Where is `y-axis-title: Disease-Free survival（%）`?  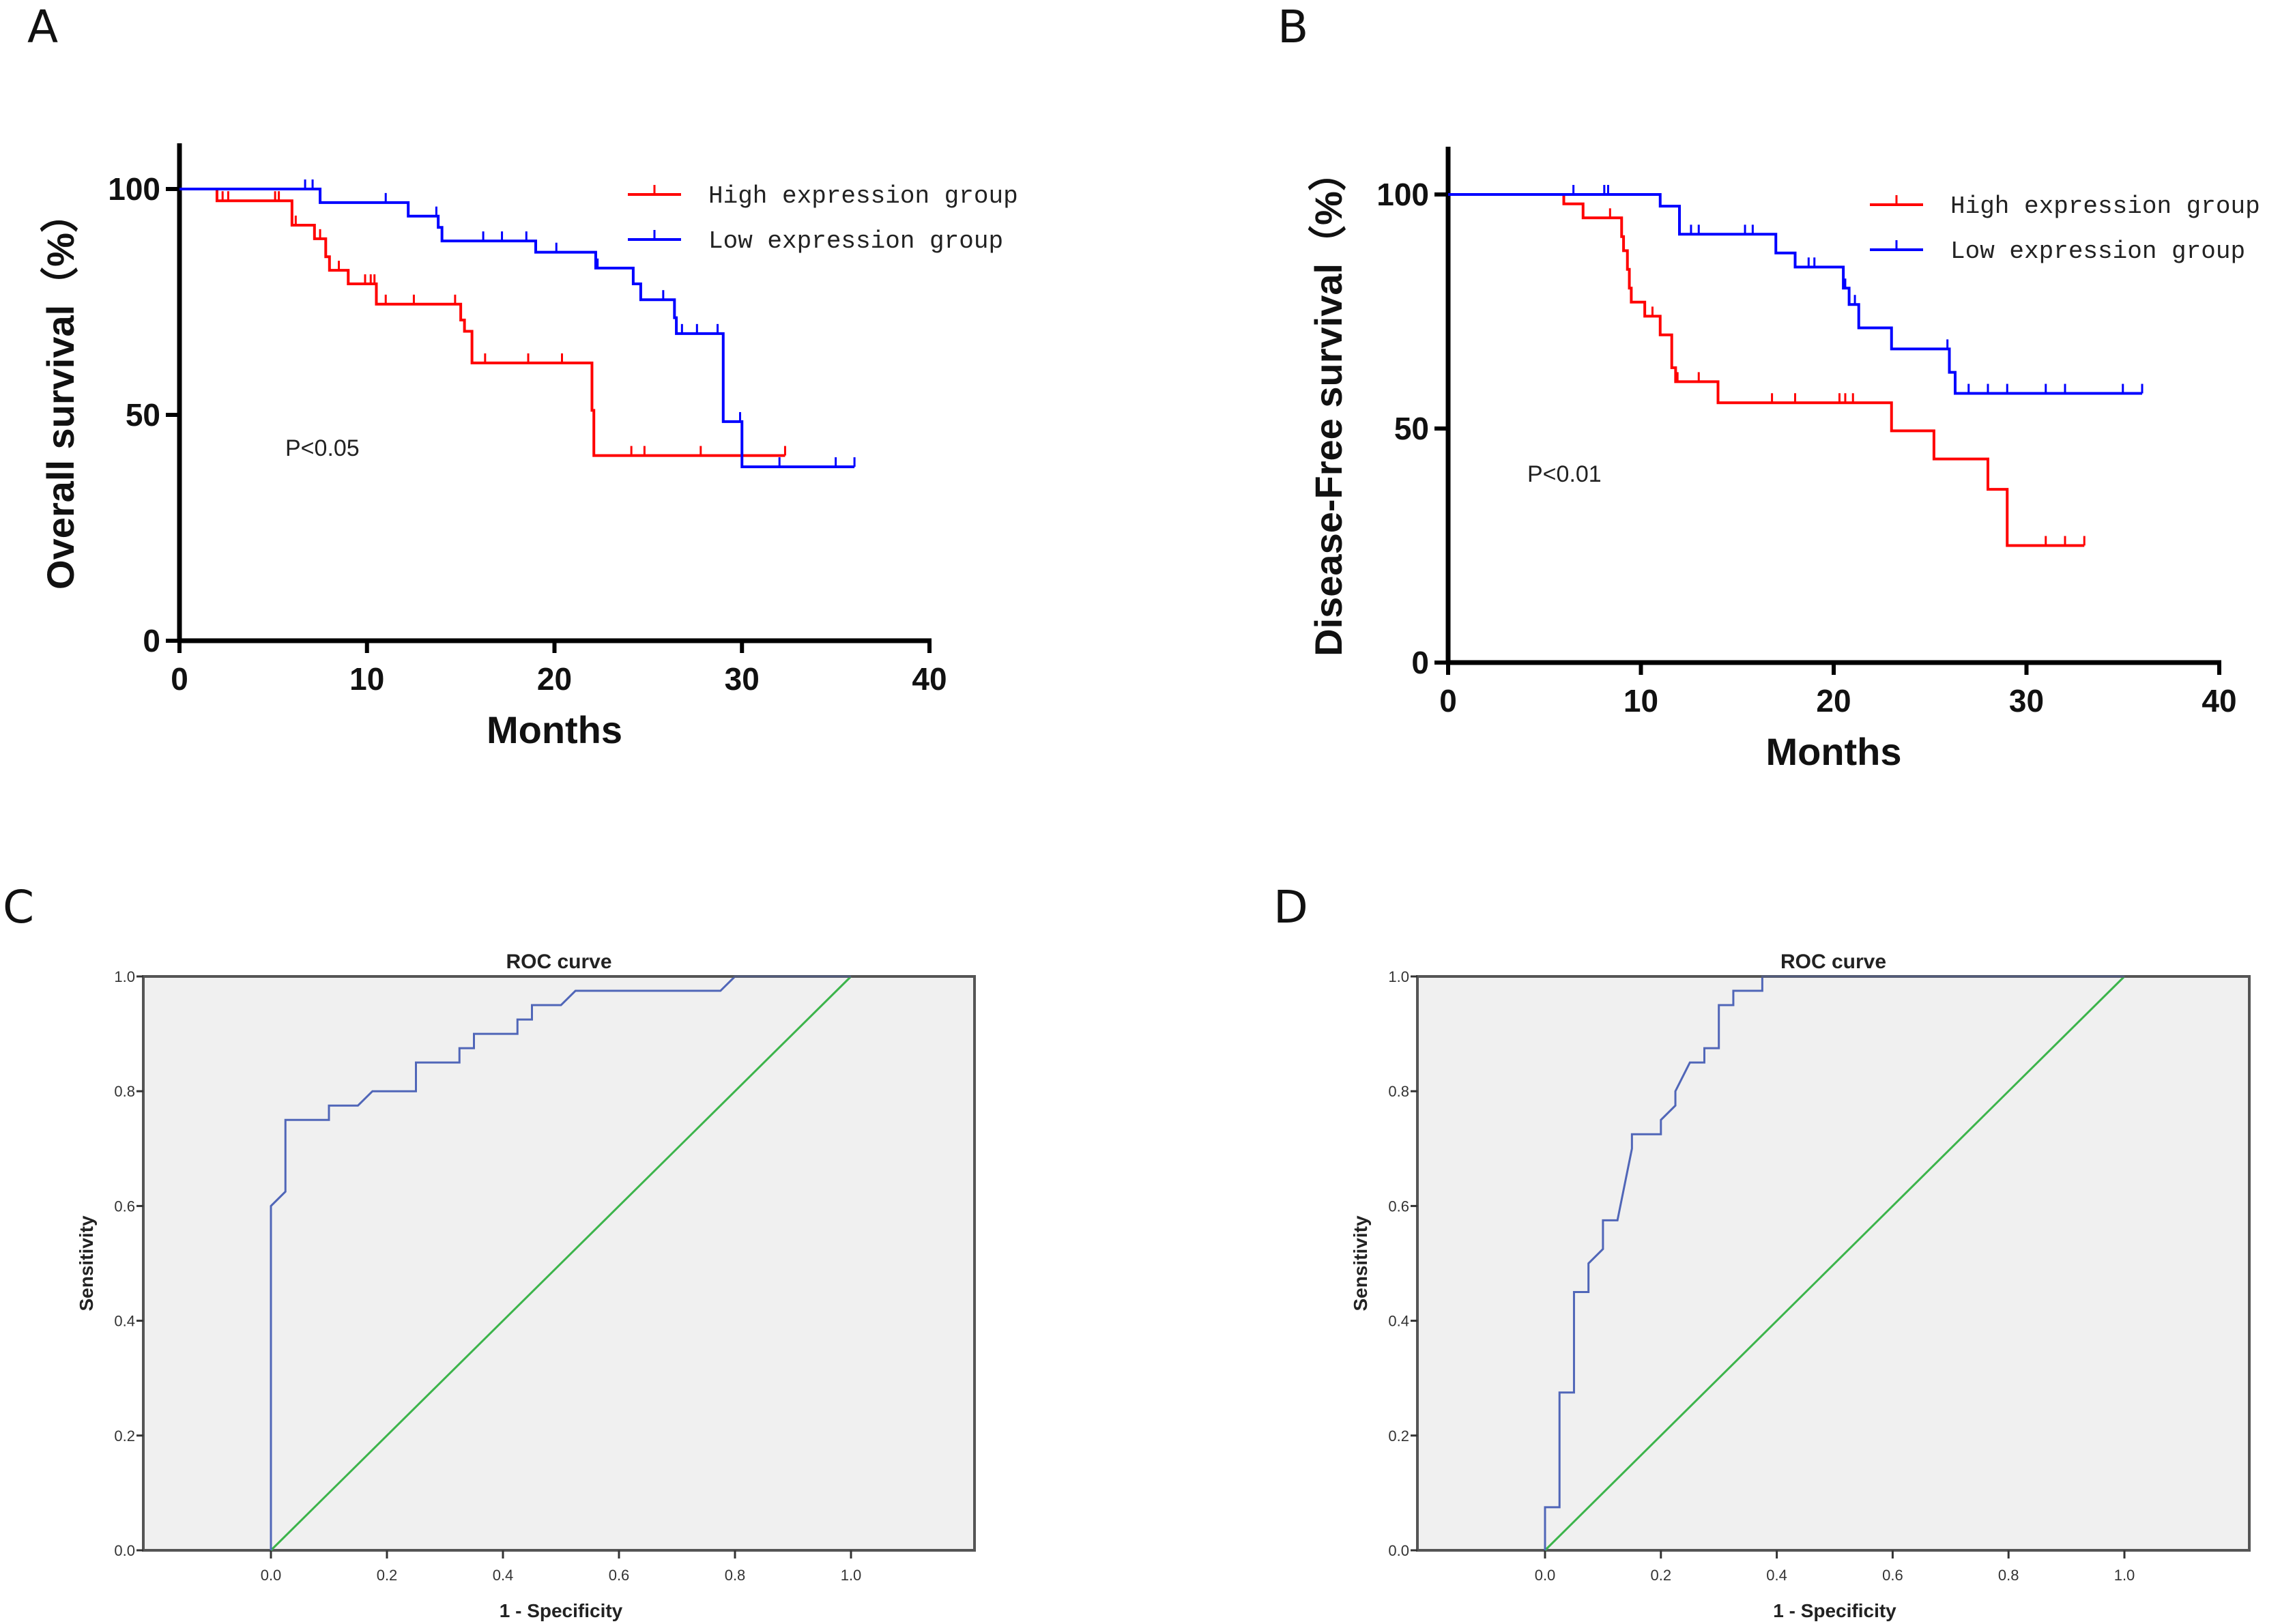
y-axis-title: Disease-Free survival（%） is located at coordinates (1328, 404).